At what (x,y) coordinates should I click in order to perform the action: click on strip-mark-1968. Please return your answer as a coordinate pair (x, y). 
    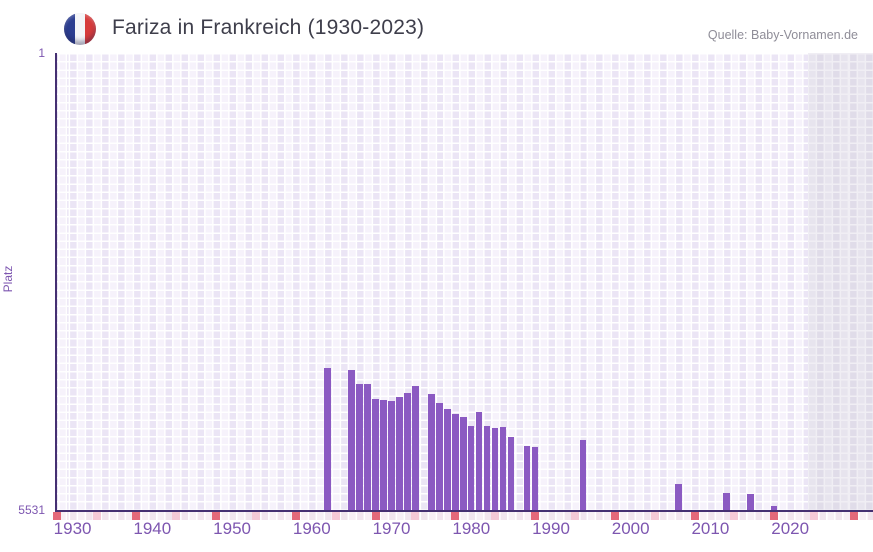
    Looking at the image, I should click on (375, 516).